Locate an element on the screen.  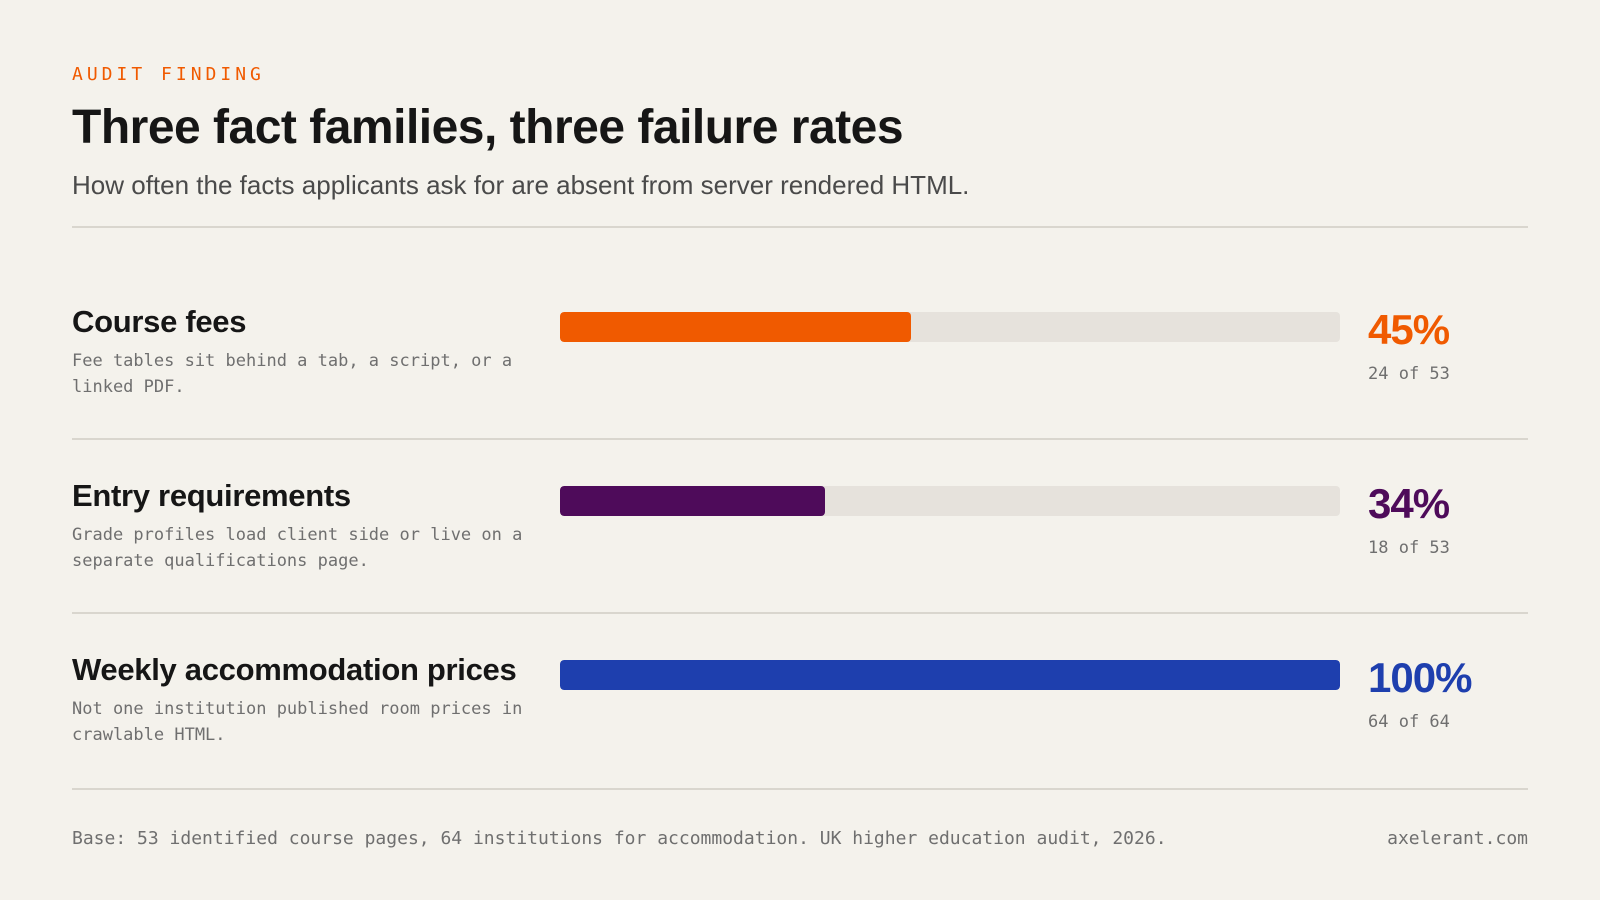
bar-value-label: 34% is located at coordinates (1409, 503).